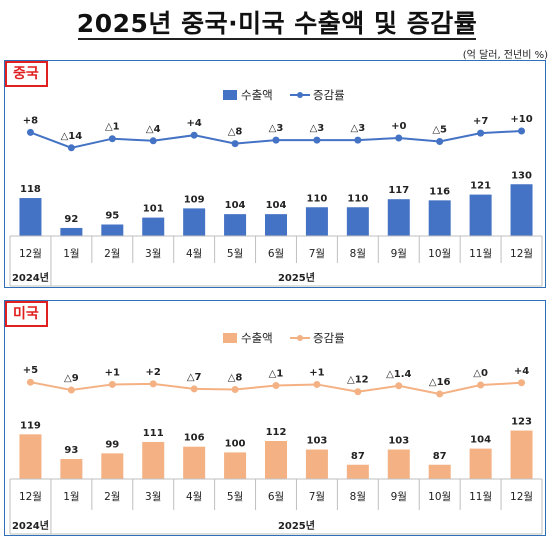  What do you see at coordinates (480, 373) in the screenshot?
I see `growth-value-label: △0` at bounding box center [480, 373].